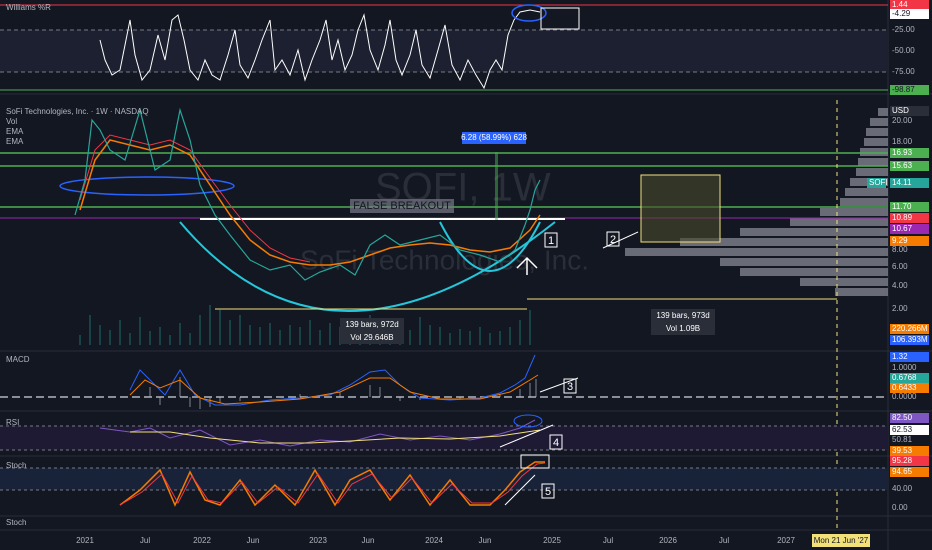  Describe the element at coordinates (680, 208) in the screenshot. I see `target-box` at that location.